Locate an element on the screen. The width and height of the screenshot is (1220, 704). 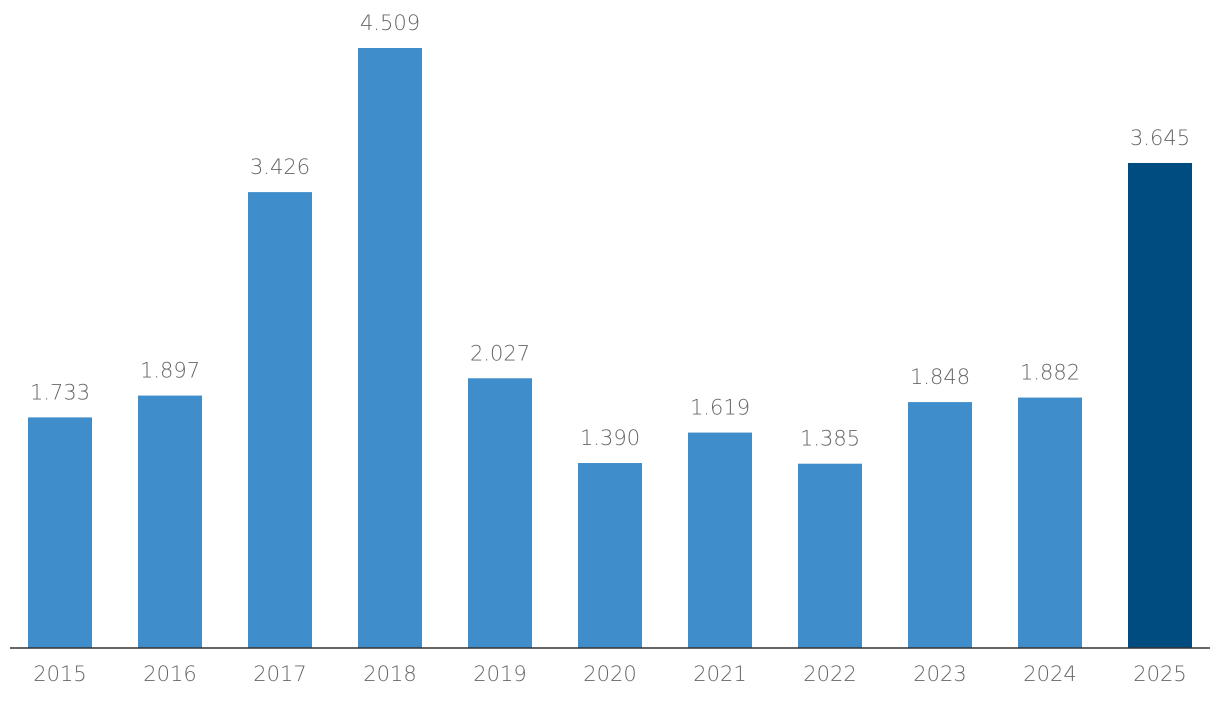
x-tick-label: 2025 is located at coordinates (1159, 674).